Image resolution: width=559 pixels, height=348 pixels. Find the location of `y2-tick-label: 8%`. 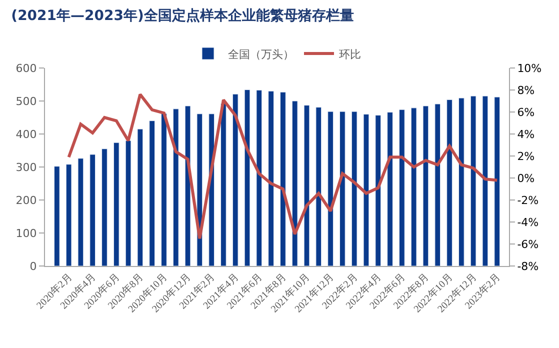

y2-tick-label: 8% is located at coordinates (526, 90).